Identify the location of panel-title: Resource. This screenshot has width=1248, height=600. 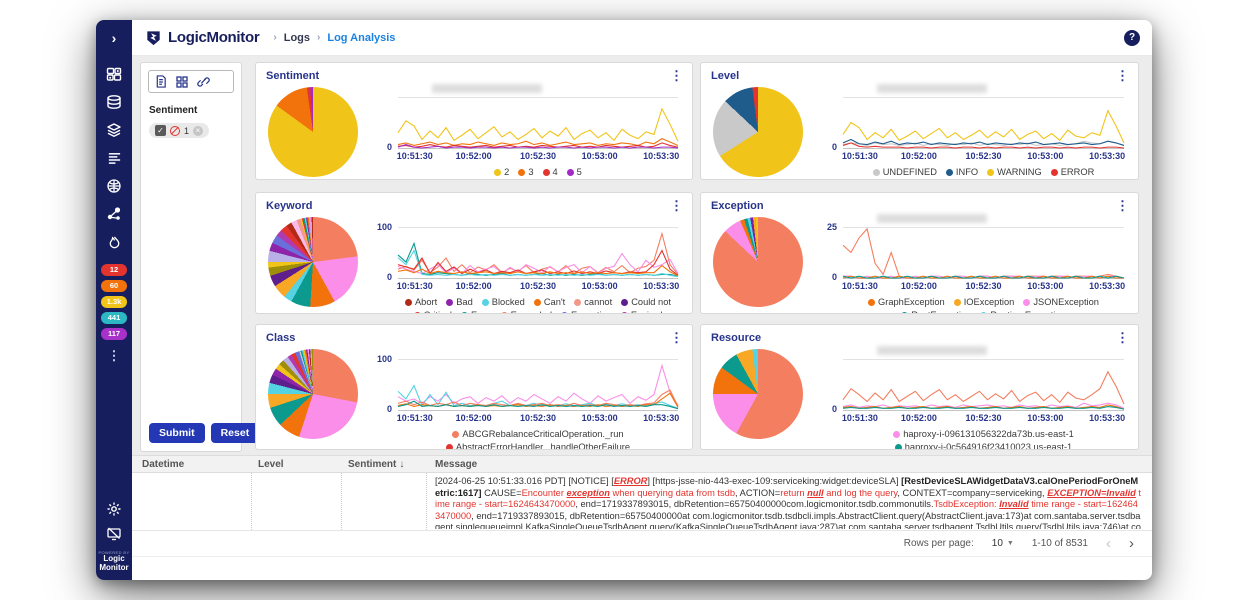
(736, 337).